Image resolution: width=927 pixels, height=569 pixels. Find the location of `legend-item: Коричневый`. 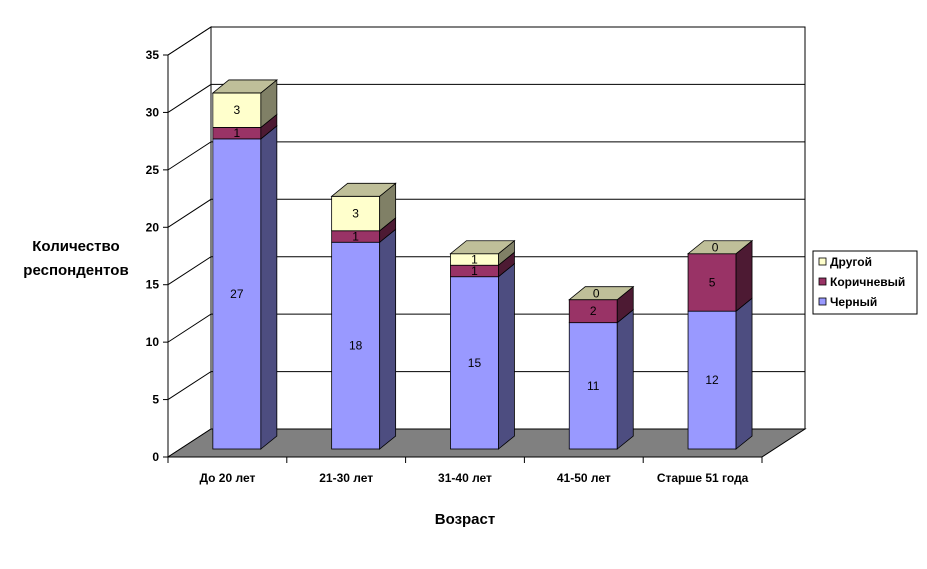

legend-item: Коричневый is located at coordinates (861, 282).